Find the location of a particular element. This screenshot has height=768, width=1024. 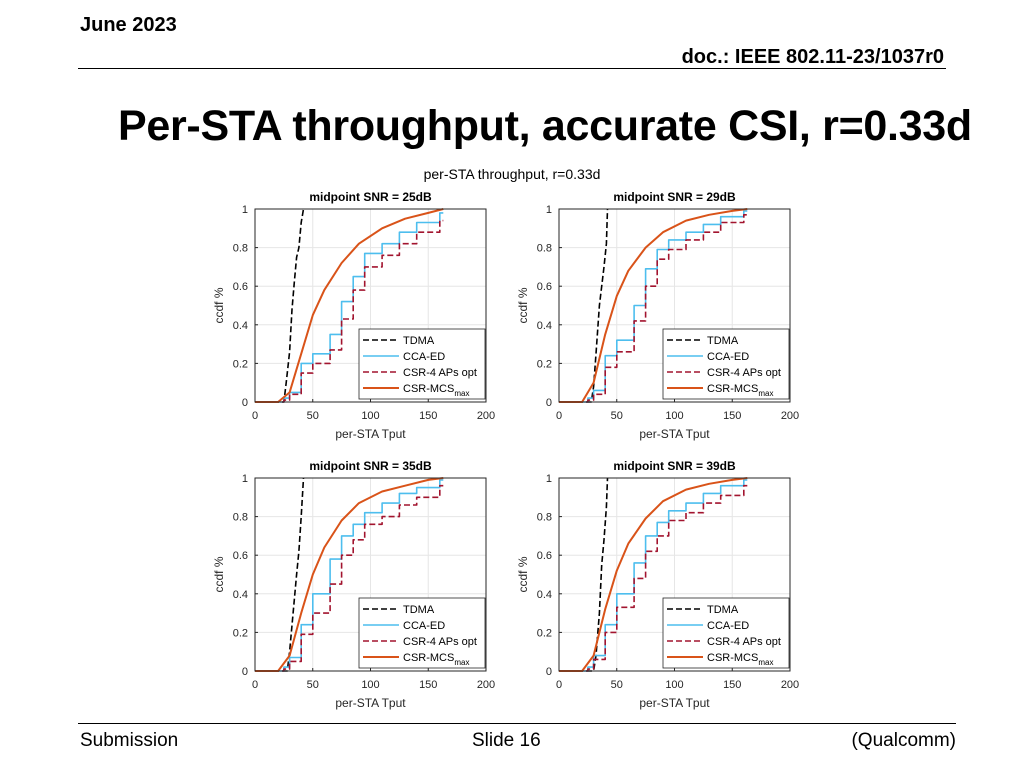

footer-slide-number: Slide 16 is located at coordinates (506, 740).